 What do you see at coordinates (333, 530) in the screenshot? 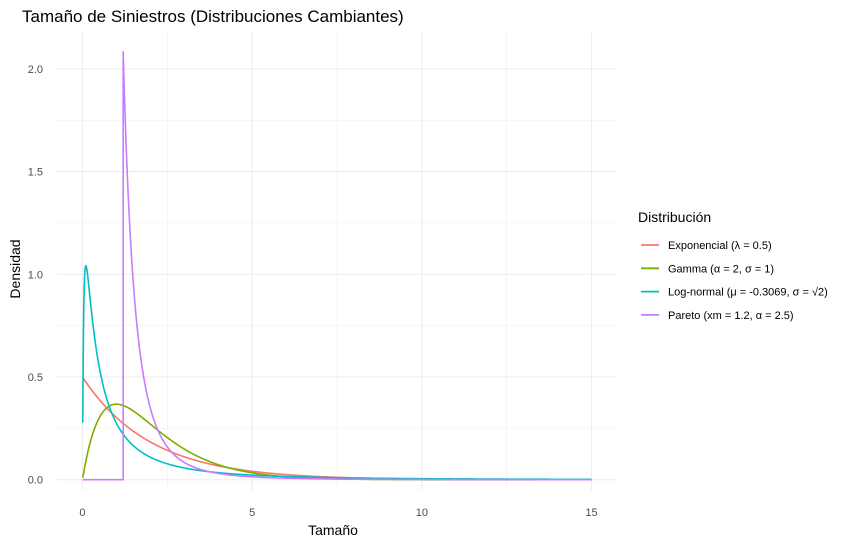
I see `x-axis-title: Tamaño` at bounding box center [333, 530].